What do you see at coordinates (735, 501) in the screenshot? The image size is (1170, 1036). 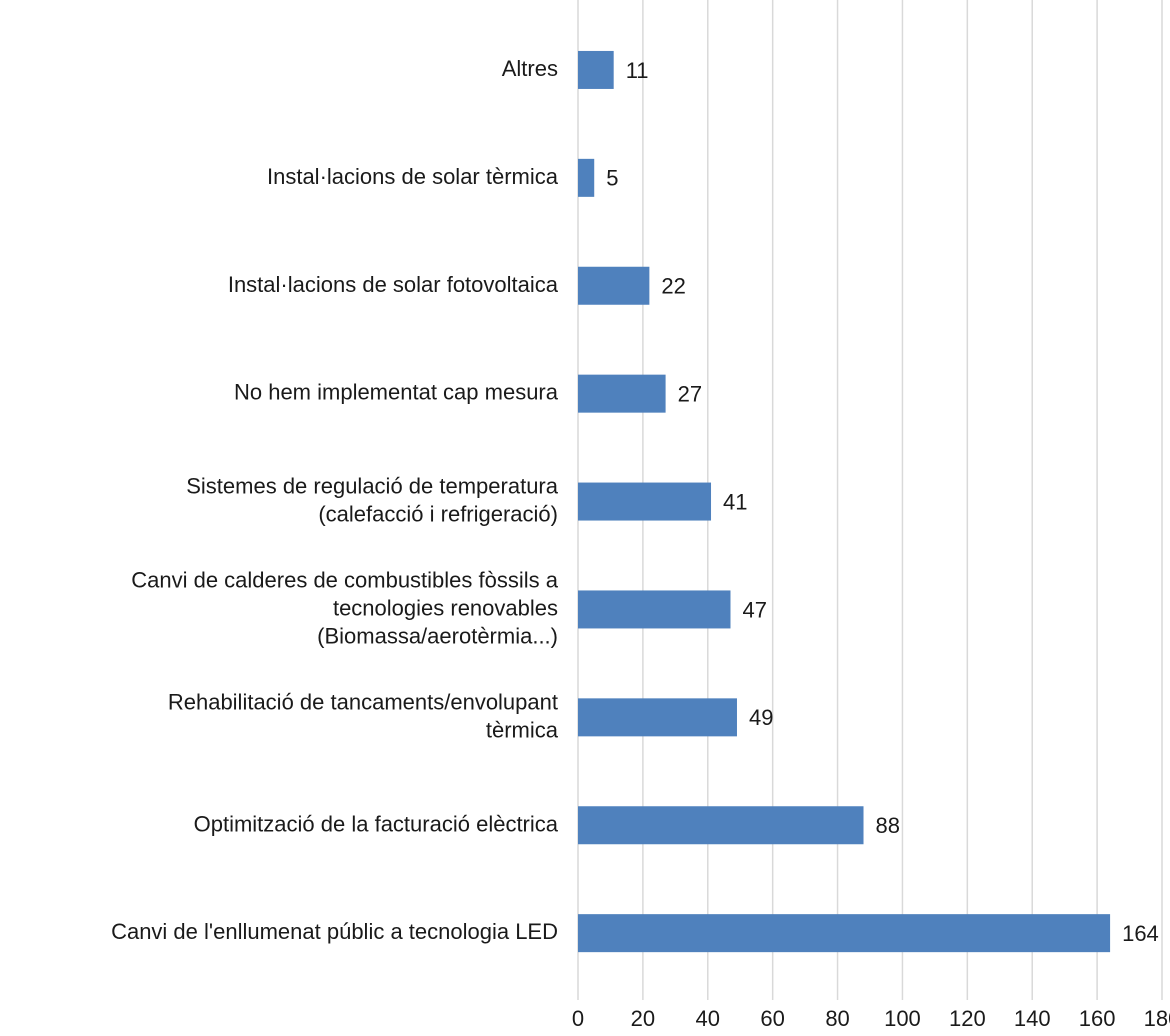 I see `value-label: 41` at bounding box center [735, 501].